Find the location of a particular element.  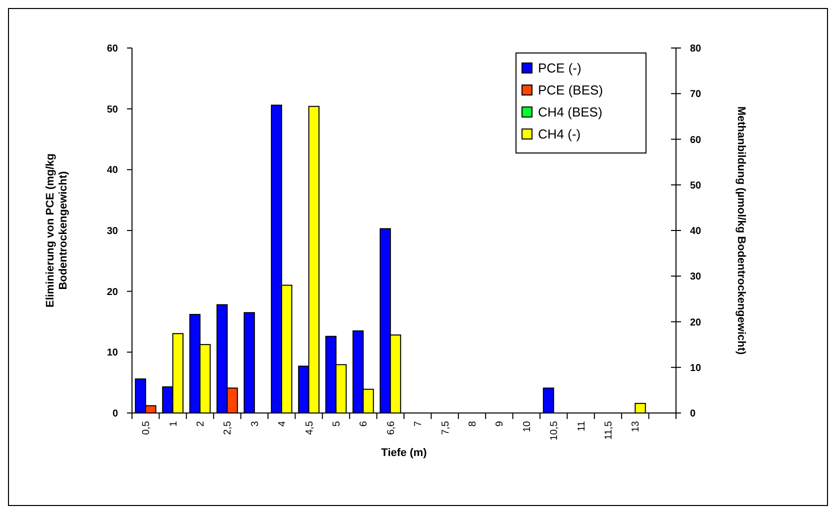

x-tick-label: 5 is located at coordinates (337, 423).